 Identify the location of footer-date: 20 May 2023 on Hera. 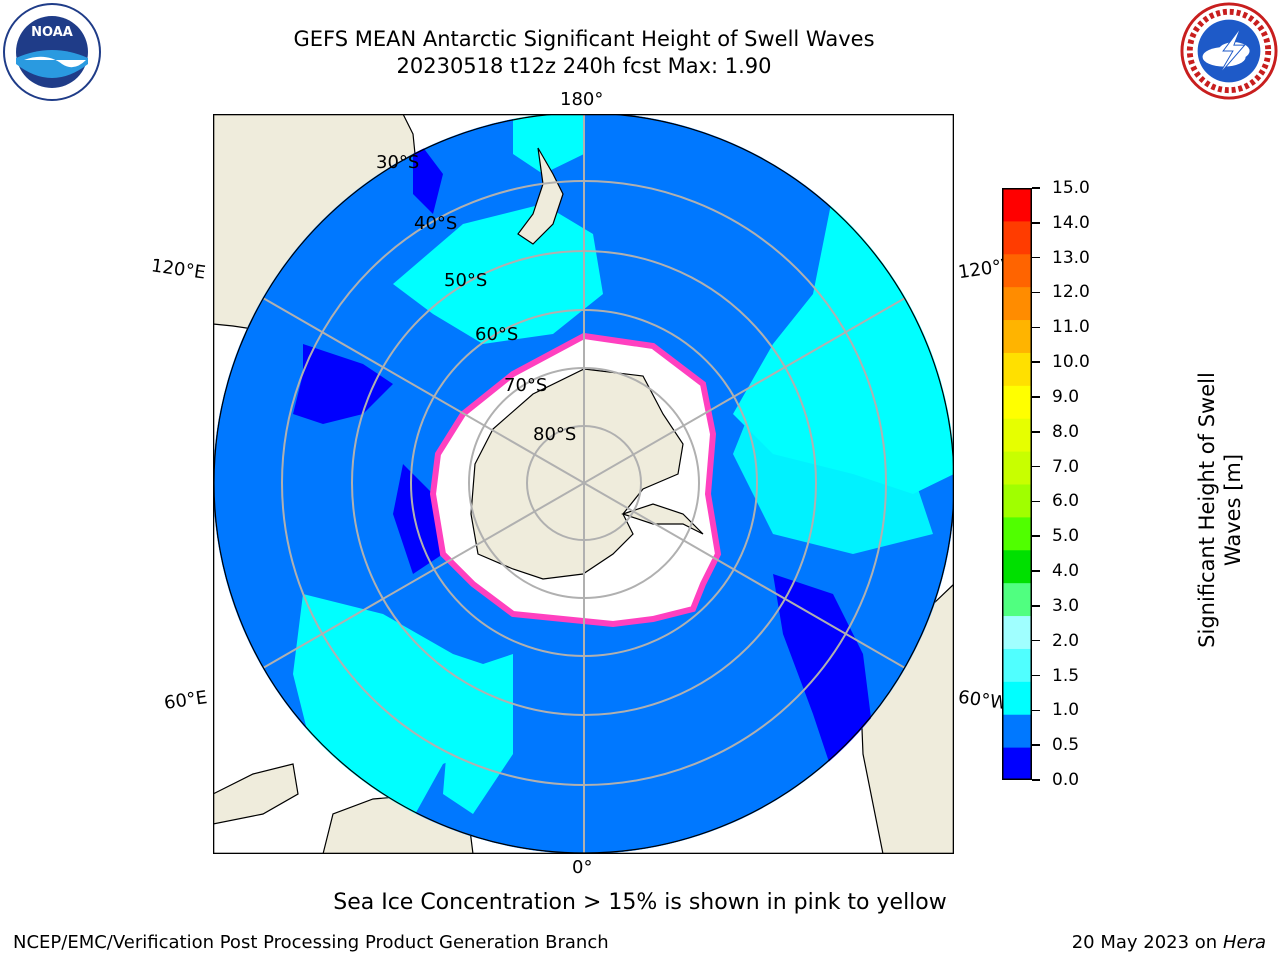
(1169, 942).